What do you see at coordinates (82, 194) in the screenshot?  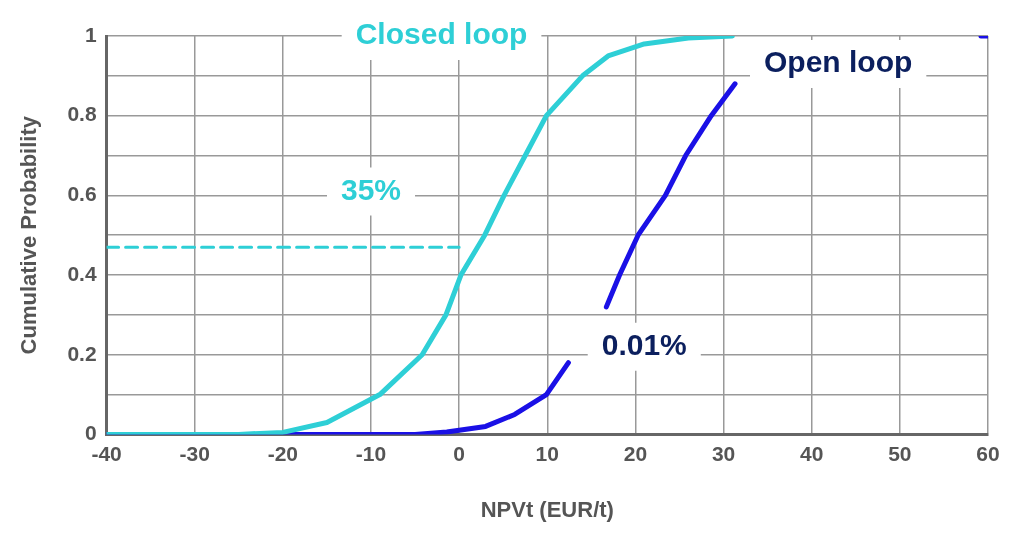 I see `y-tick-label: 0.6` at bounding box center [82, 194].